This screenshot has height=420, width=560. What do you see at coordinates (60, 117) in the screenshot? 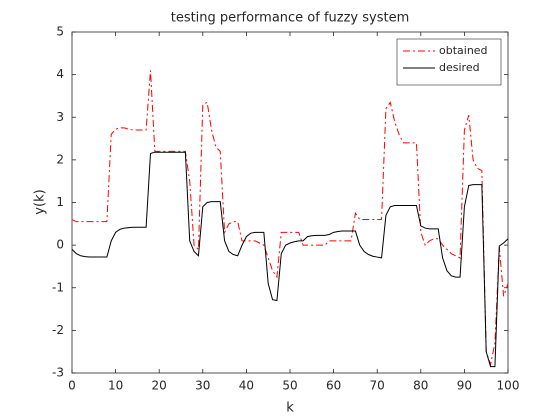
I see `y-tick-label: 3` at bounding box center [60, 117].